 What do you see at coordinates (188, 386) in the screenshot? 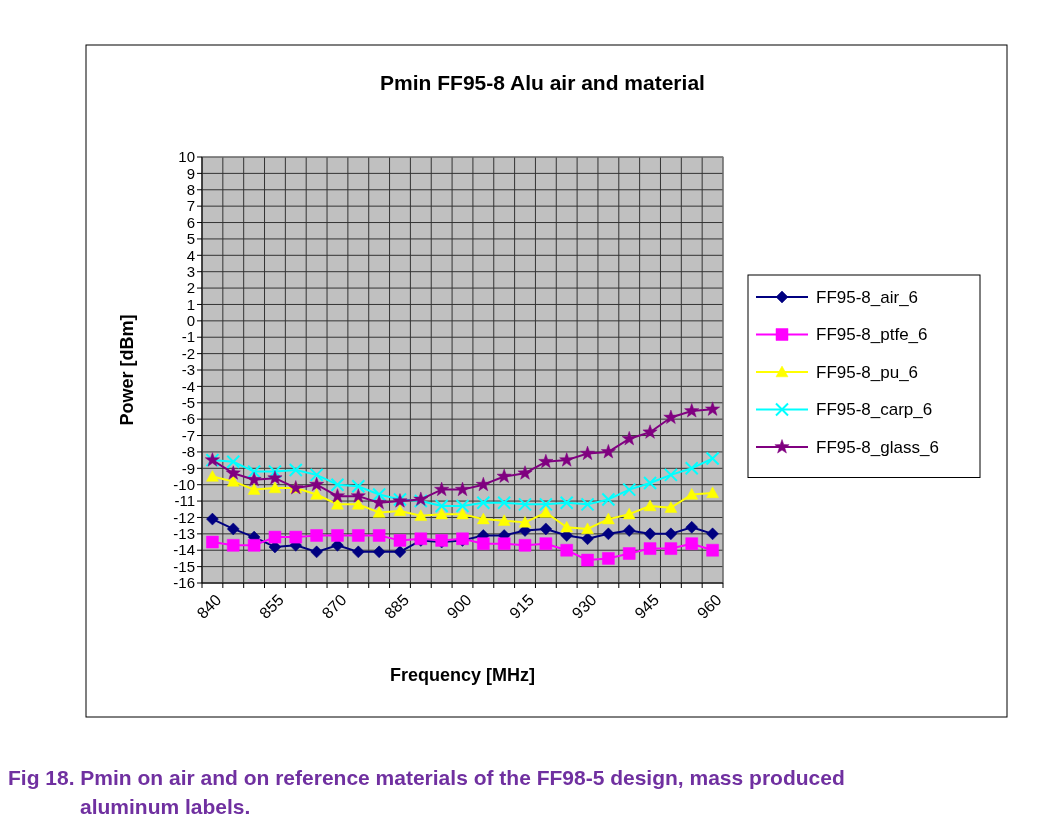
I see `y-tick-label: -4` at bounding box center [188, 386].